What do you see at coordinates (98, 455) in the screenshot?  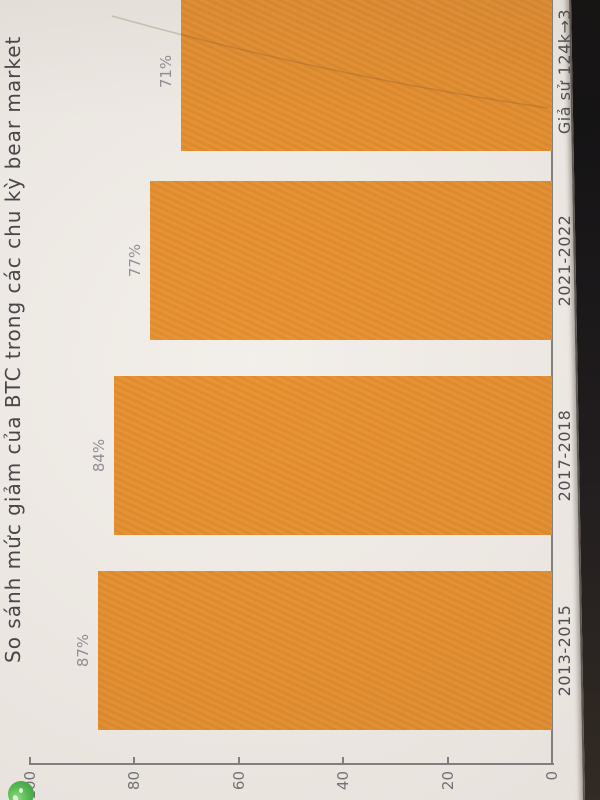 I see `bar-value-label: 84%` at bounding box center [98, 455].